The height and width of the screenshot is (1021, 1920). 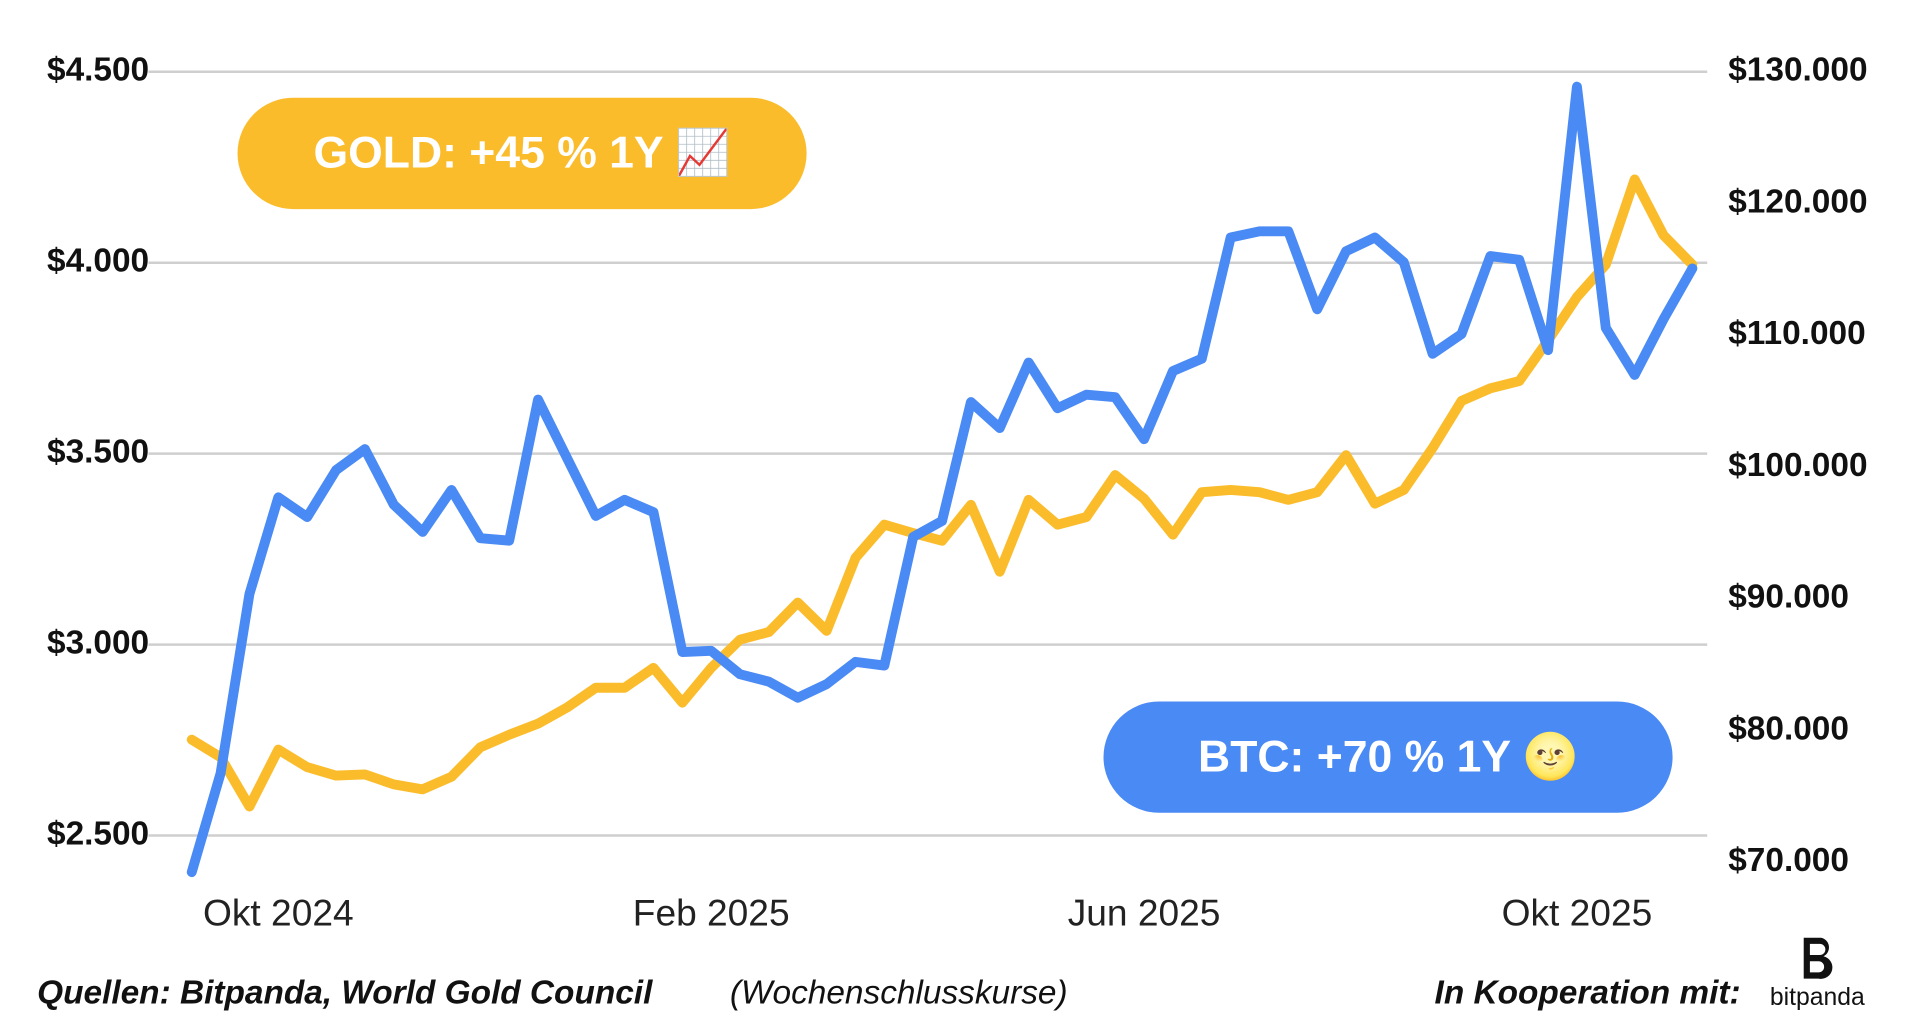 I want to click on x-tick-label: Okt 2025, so click(x=1577, y=912).